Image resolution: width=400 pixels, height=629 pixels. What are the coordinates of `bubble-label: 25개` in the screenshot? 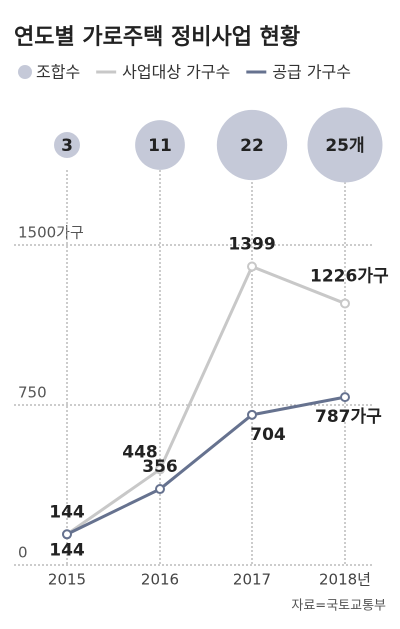 It's located at (344, 146).